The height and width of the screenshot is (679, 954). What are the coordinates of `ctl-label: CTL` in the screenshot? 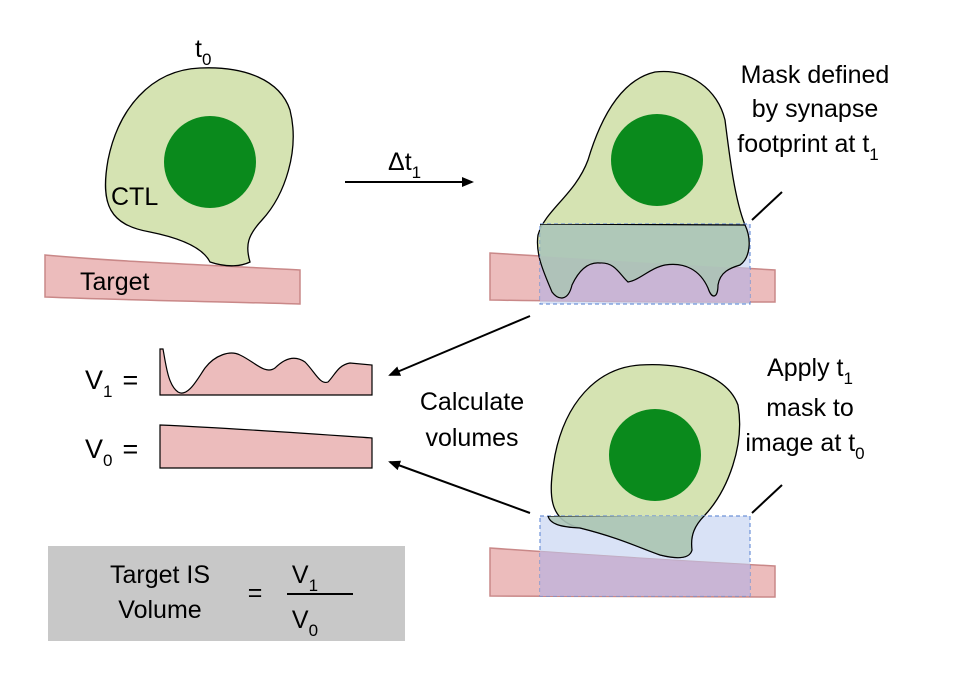 It's located at (134, 197).